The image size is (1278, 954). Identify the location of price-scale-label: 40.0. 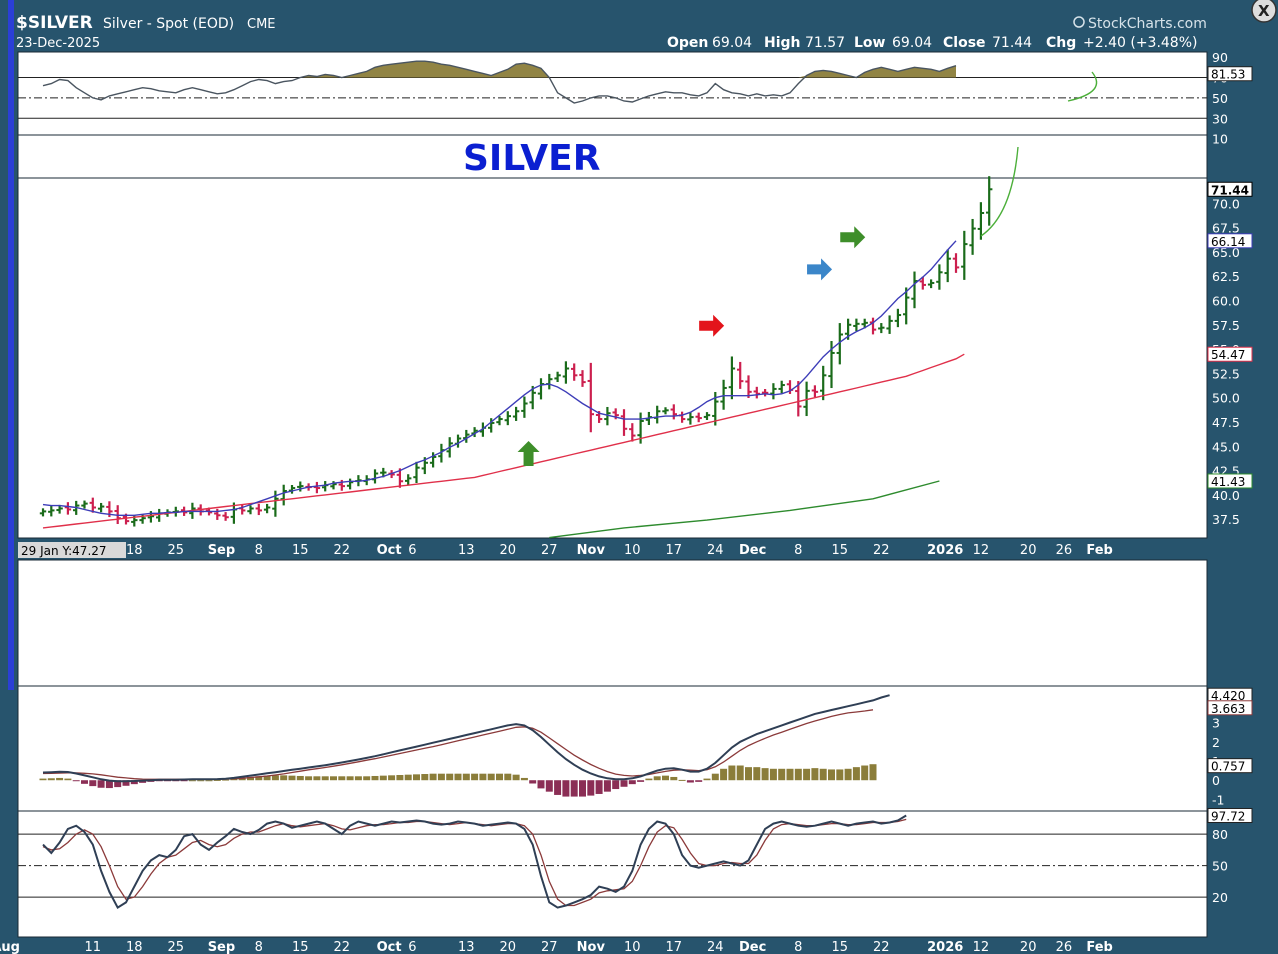
(1226, 495).